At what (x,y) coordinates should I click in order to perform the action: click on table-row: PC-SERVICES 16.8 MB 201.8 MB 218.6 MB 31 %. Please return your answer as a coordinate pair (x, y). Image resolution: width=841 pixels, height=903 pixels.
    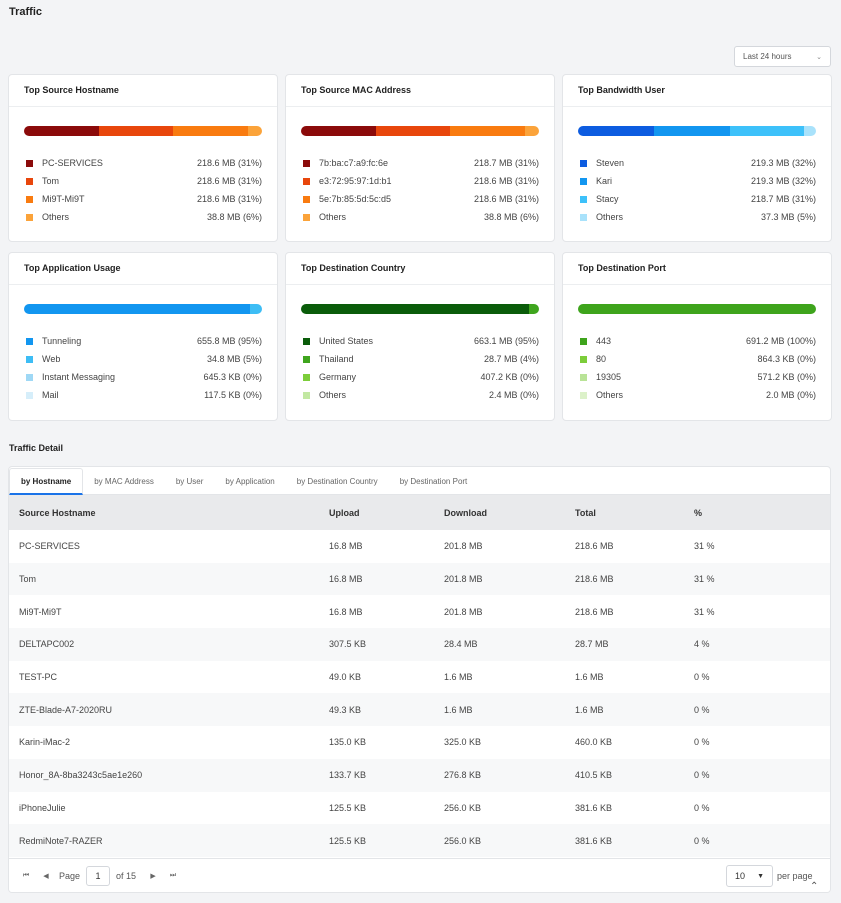
    Looking at the image, I should click on (419, 546).